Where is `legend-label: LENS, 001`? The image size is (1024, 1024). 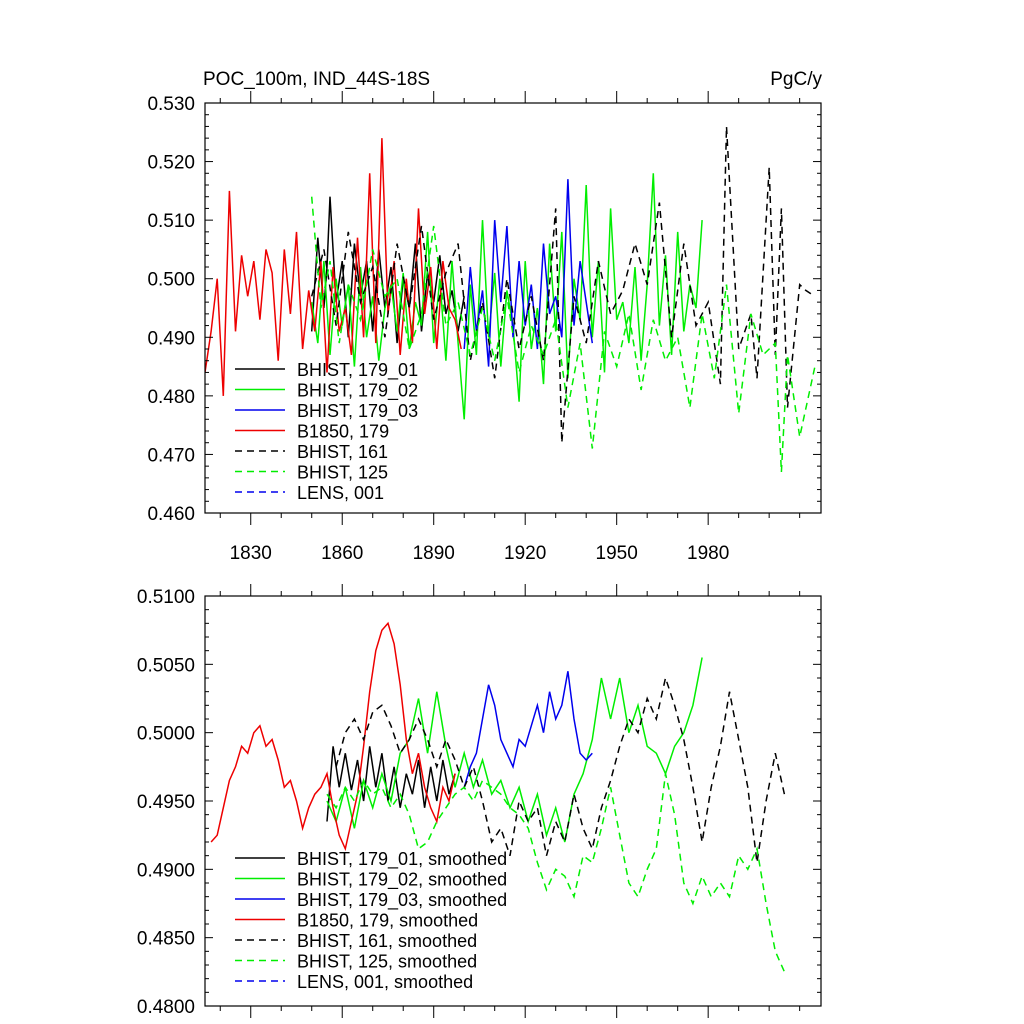 legend-label: LENS, 001 is located at coordinates (340, 493).